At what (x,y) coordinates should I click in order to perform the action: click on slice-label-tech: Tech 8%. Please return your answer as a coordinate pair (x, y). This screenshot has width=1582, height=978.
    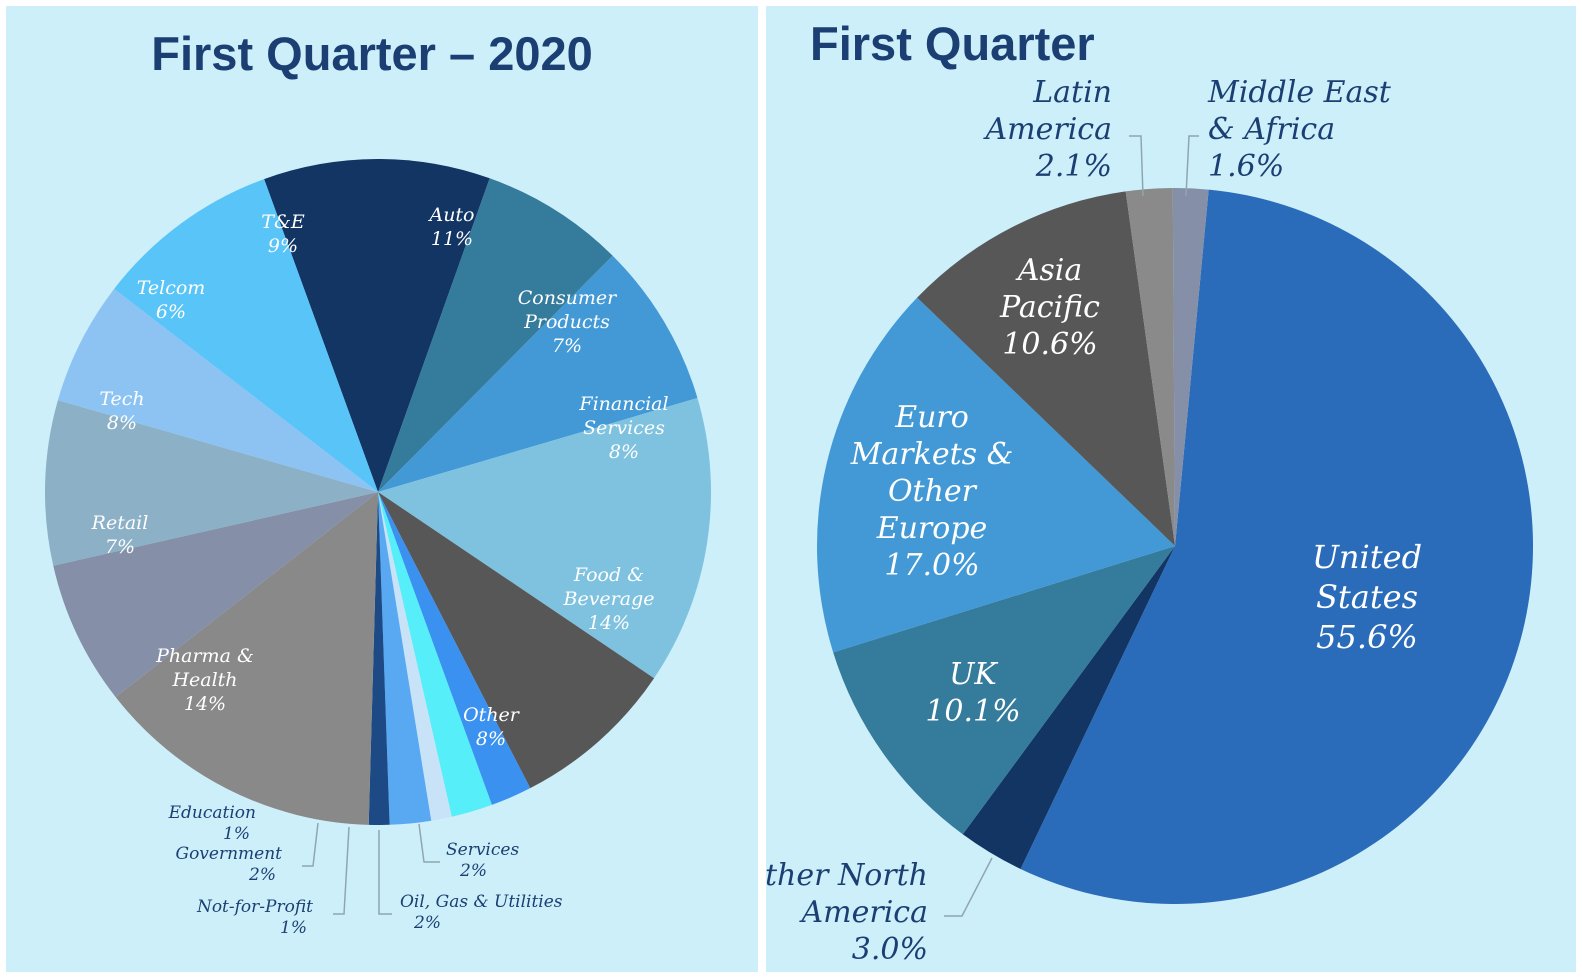
    Looking at the image, I should click on (121, 411).